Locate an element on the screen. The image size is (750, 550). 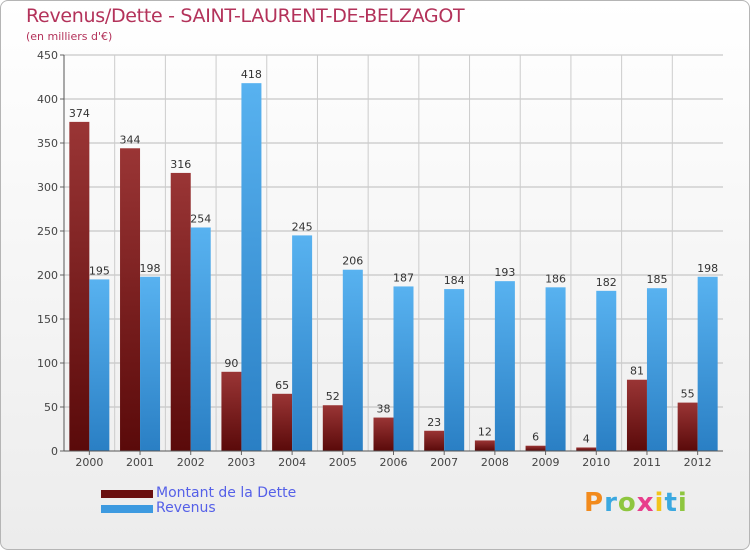
bar-revenus-2002 is located at coordinates (200, 339).